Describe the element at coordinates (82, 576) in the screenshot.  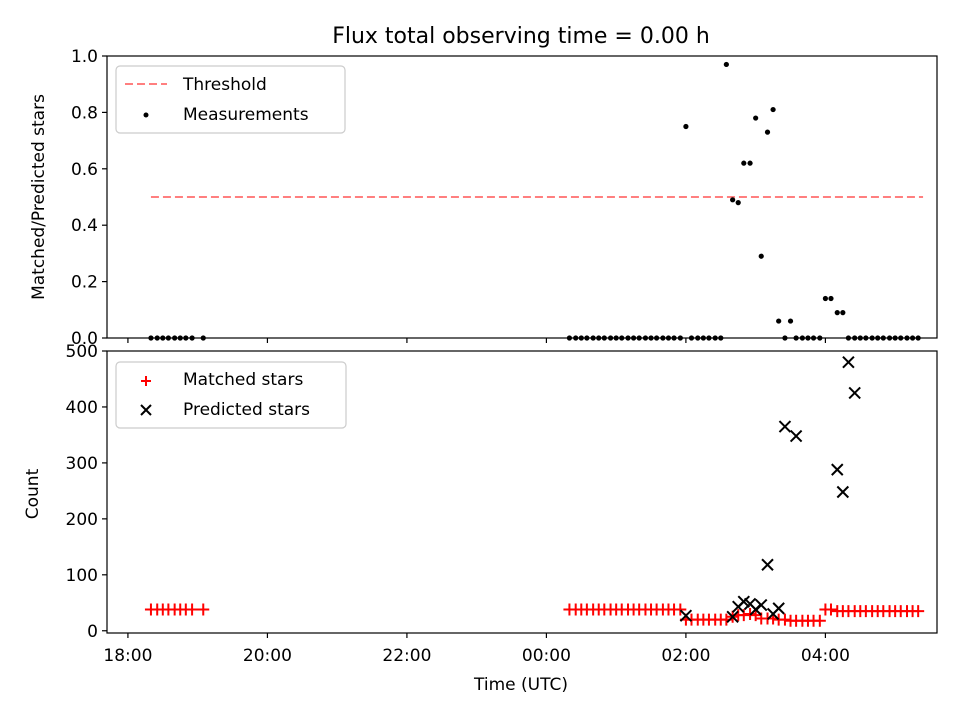
I see `bottom-y-tick-label: 100` at that location.